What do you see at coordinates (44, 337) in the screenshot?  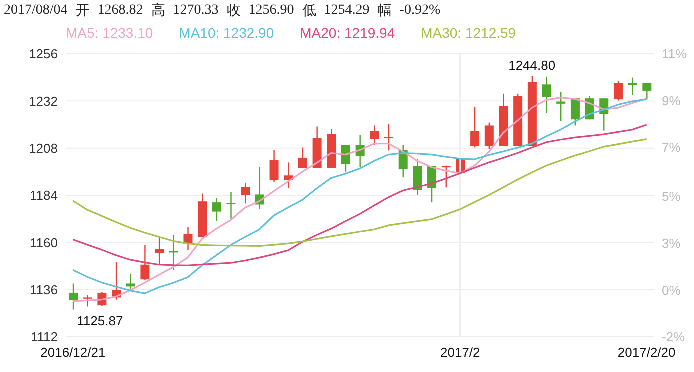 I see `y-tick-label: 1112` at bounding box center [44, 337].